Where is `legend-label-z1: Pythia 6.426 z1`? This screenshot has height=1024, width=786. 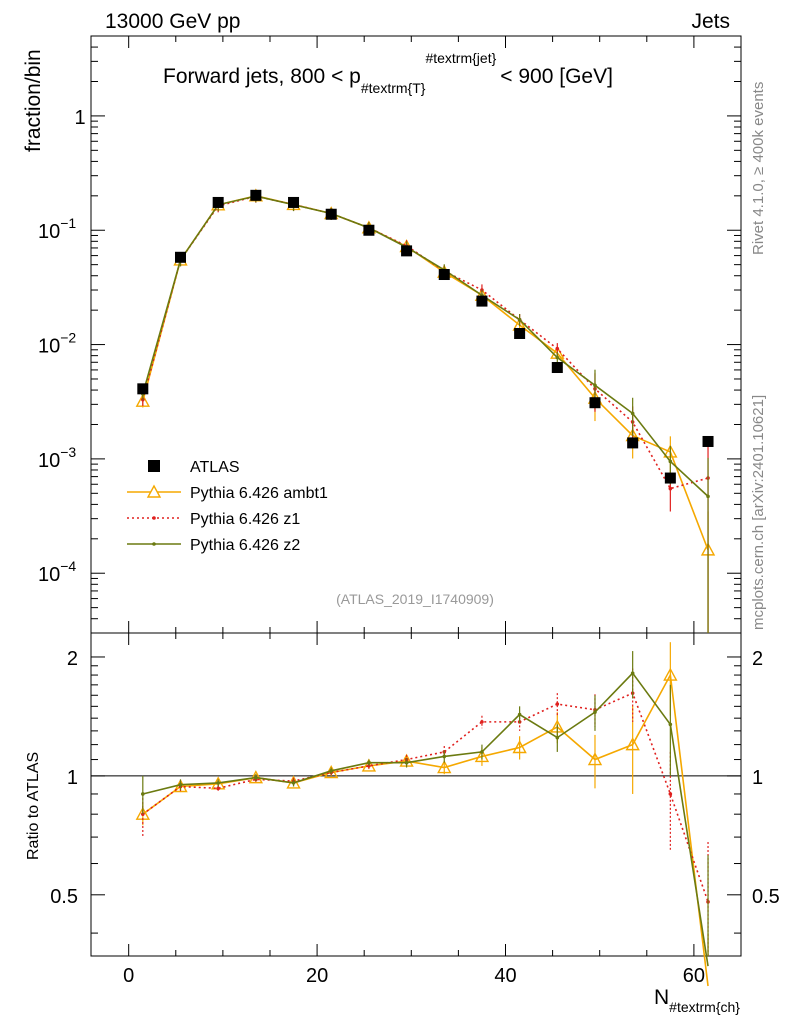
legend-label-z1: Pythia 6.426 z1 is located at coordinates (245, 519).